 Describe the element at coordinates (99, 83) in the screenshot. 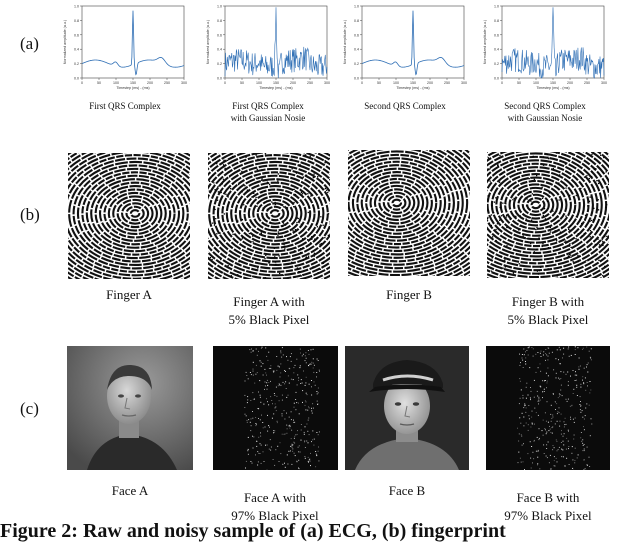

I see `ecg-xtick-label: 50` at that location.